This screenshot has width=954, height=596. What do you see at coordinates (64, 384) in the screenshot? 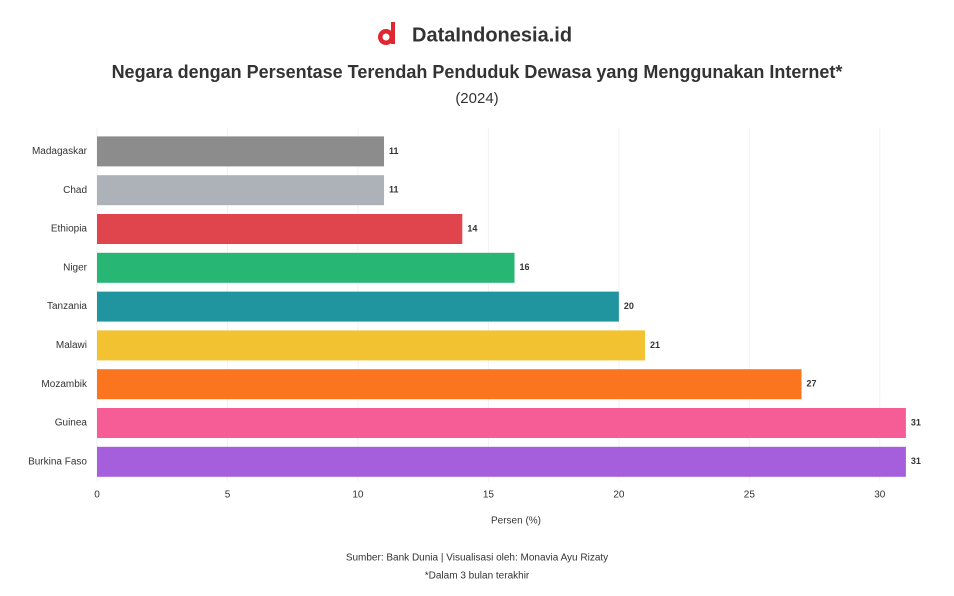
I see `y-tick-label: Mozambik` at bounding box center [64, 384].